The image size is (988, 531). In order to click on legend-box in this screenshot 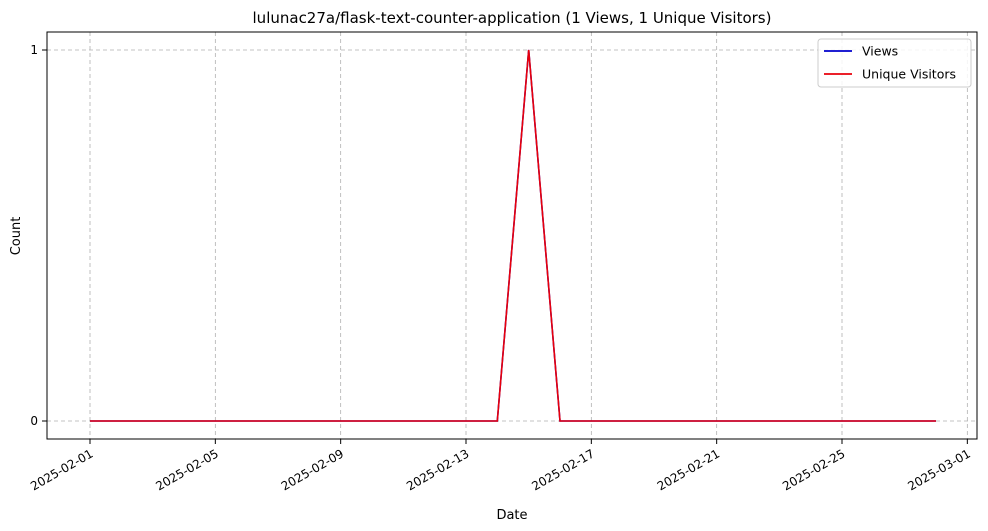, I will do `click(894, 63)`.